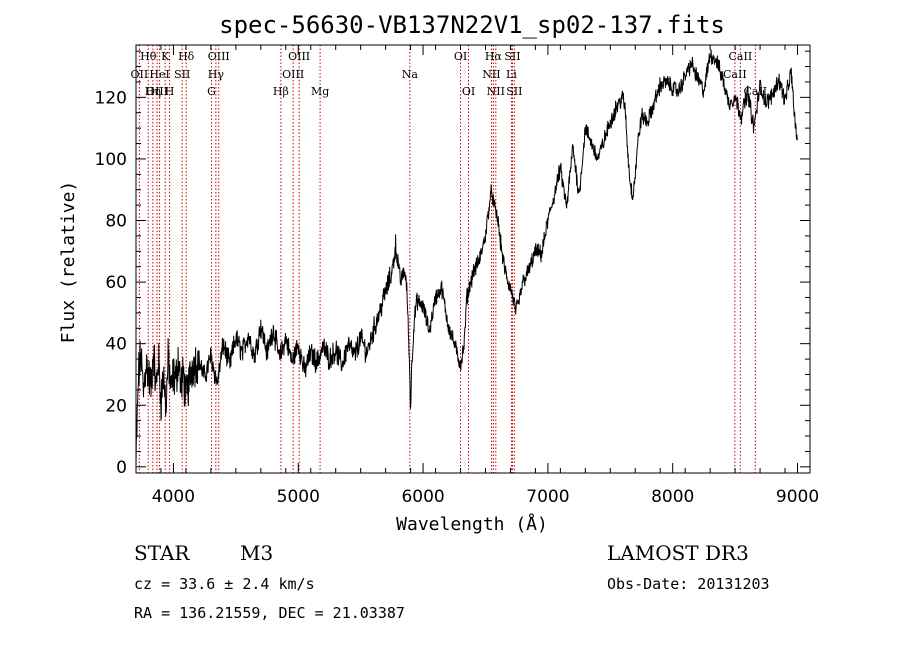 This screenshot has height=649, width=900. What do you see at coordinates (468, 91) in the screenshot?
I see `line-label-18: OI` at bounding box center [468, 91].